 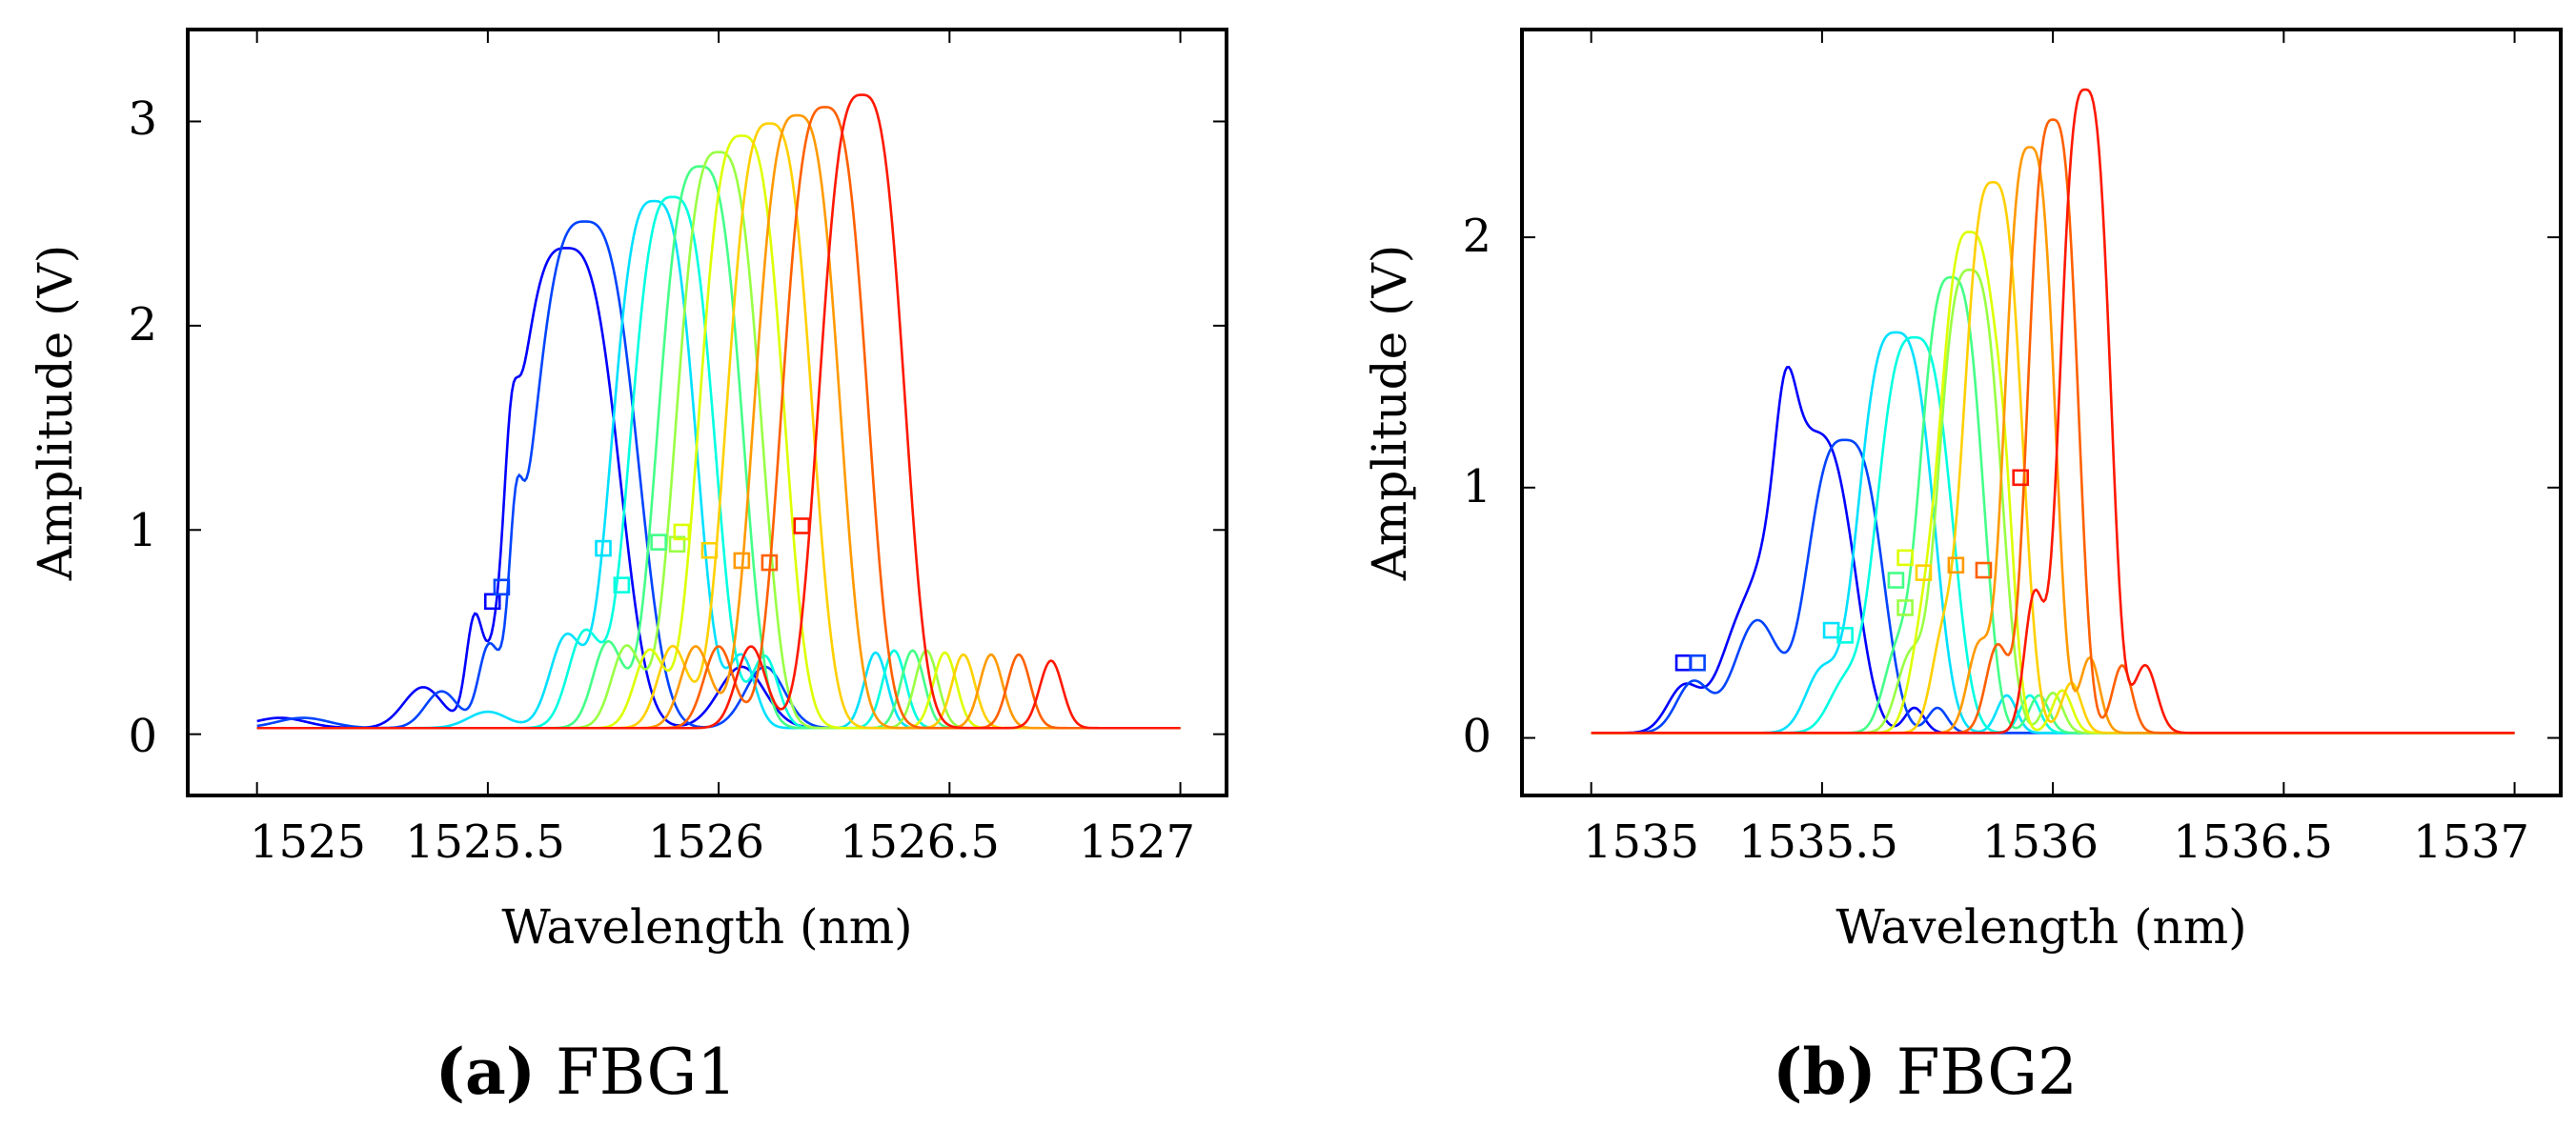 What do you see at coordinates (1987, 1072) in the screenshot?
I see `caption-text: FBG2` at bounding box center [1987, 1072].